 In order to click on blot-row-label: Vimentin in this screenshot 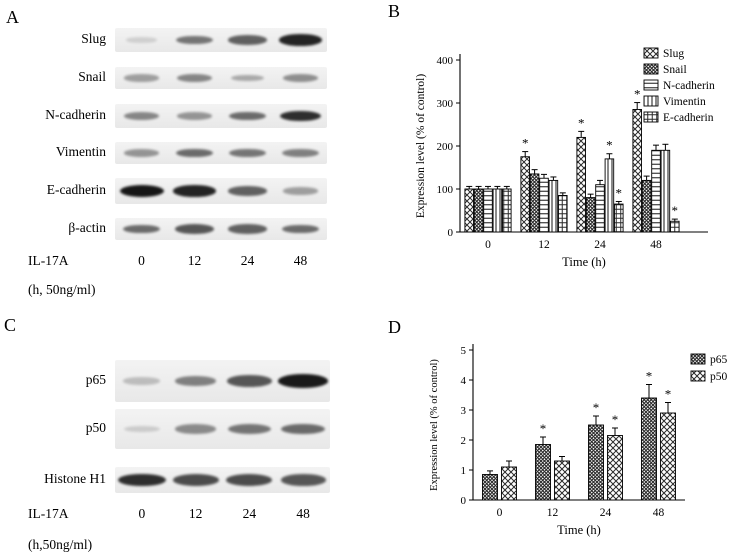, I will do `click(80, 151)`.